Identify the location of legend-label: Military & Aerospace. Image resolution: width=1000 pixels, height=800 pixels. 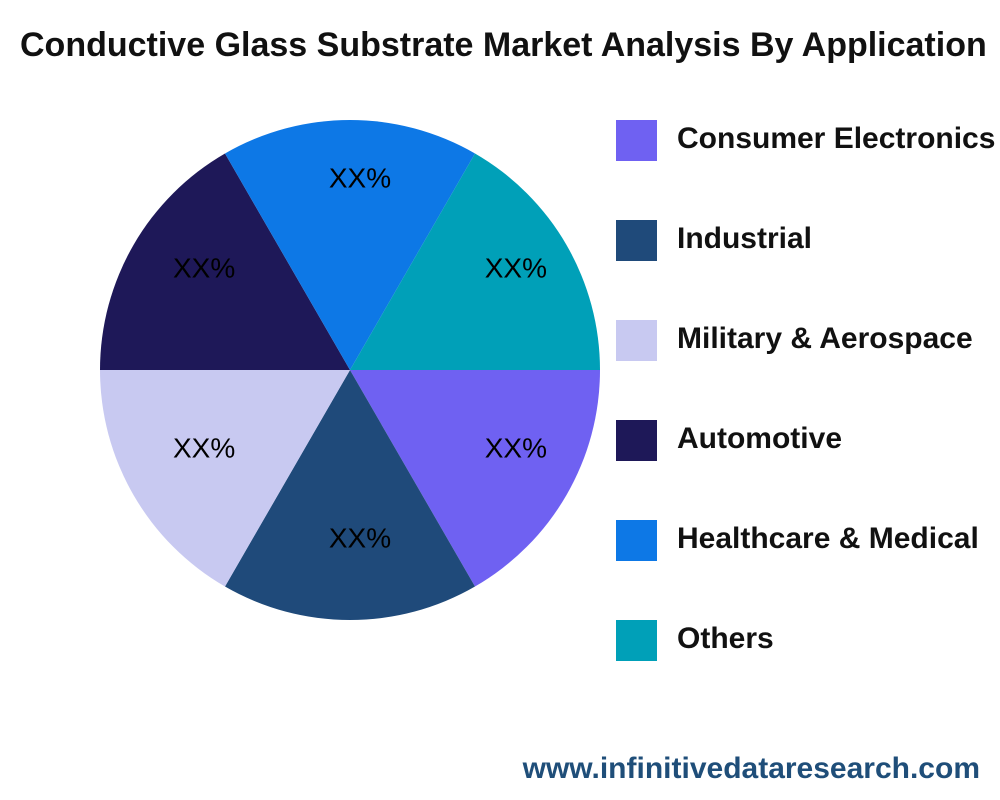
(825, 338).